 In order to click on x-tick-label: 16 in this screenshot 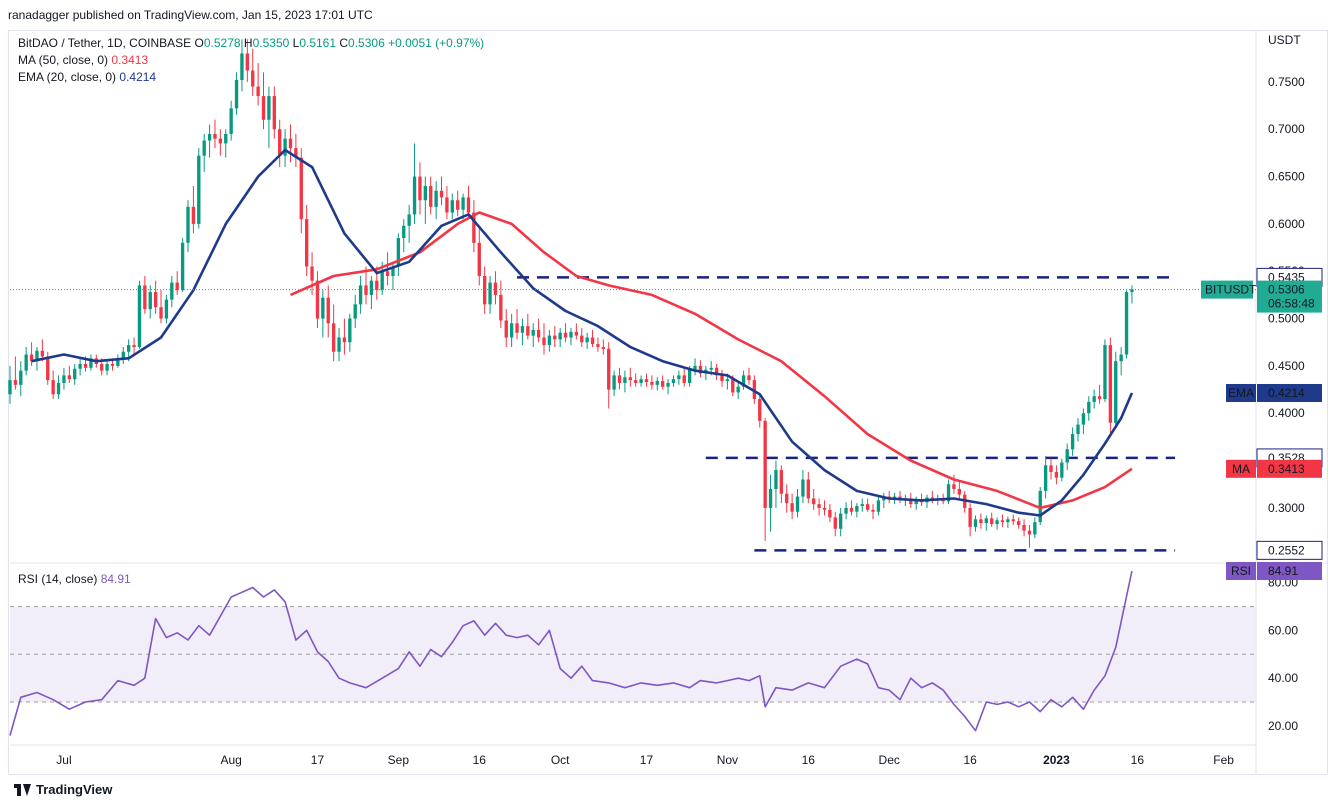, I will do `click(480, 760)`.